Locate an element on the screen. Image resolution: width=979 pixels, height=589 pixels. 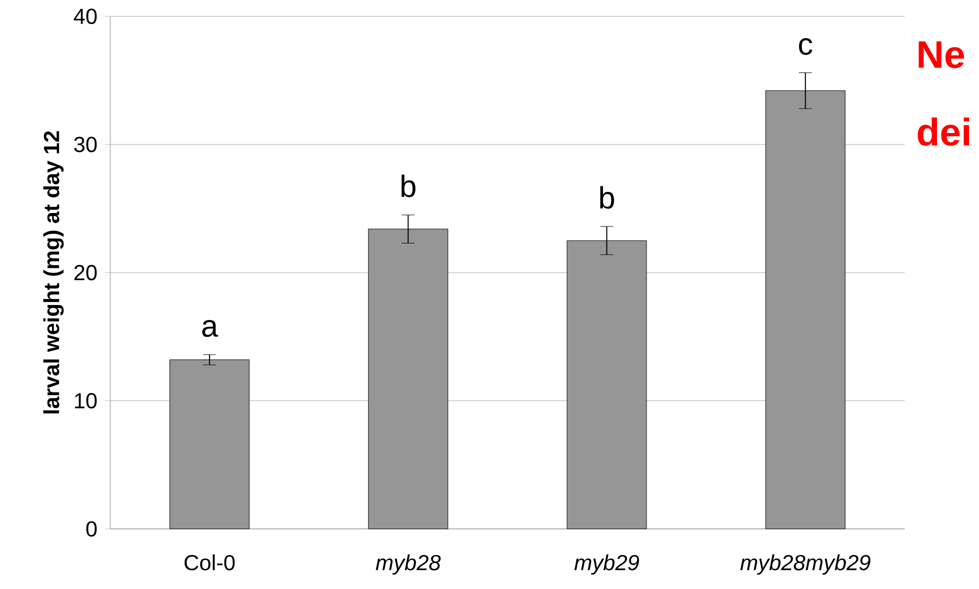
text: dei is located at coordinates (944, 131).